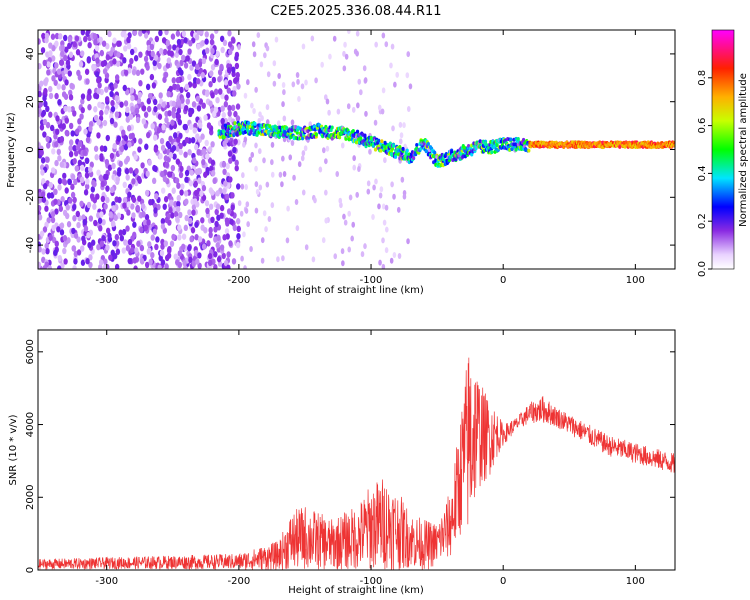  Describe the element at coordinates (30, 351) in the screenshot. I see `snr-ytick-label: 6000` at that location.